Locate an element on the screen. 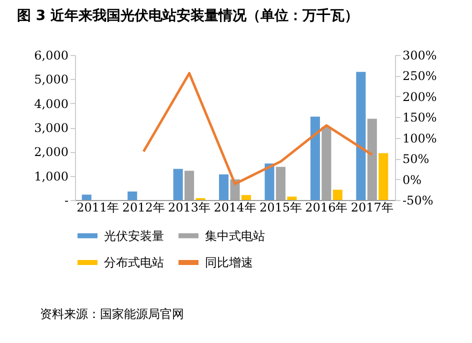 This screenshot has height=343, width=472. y2-tick-label: 0% is located at coordinates (412, 179).